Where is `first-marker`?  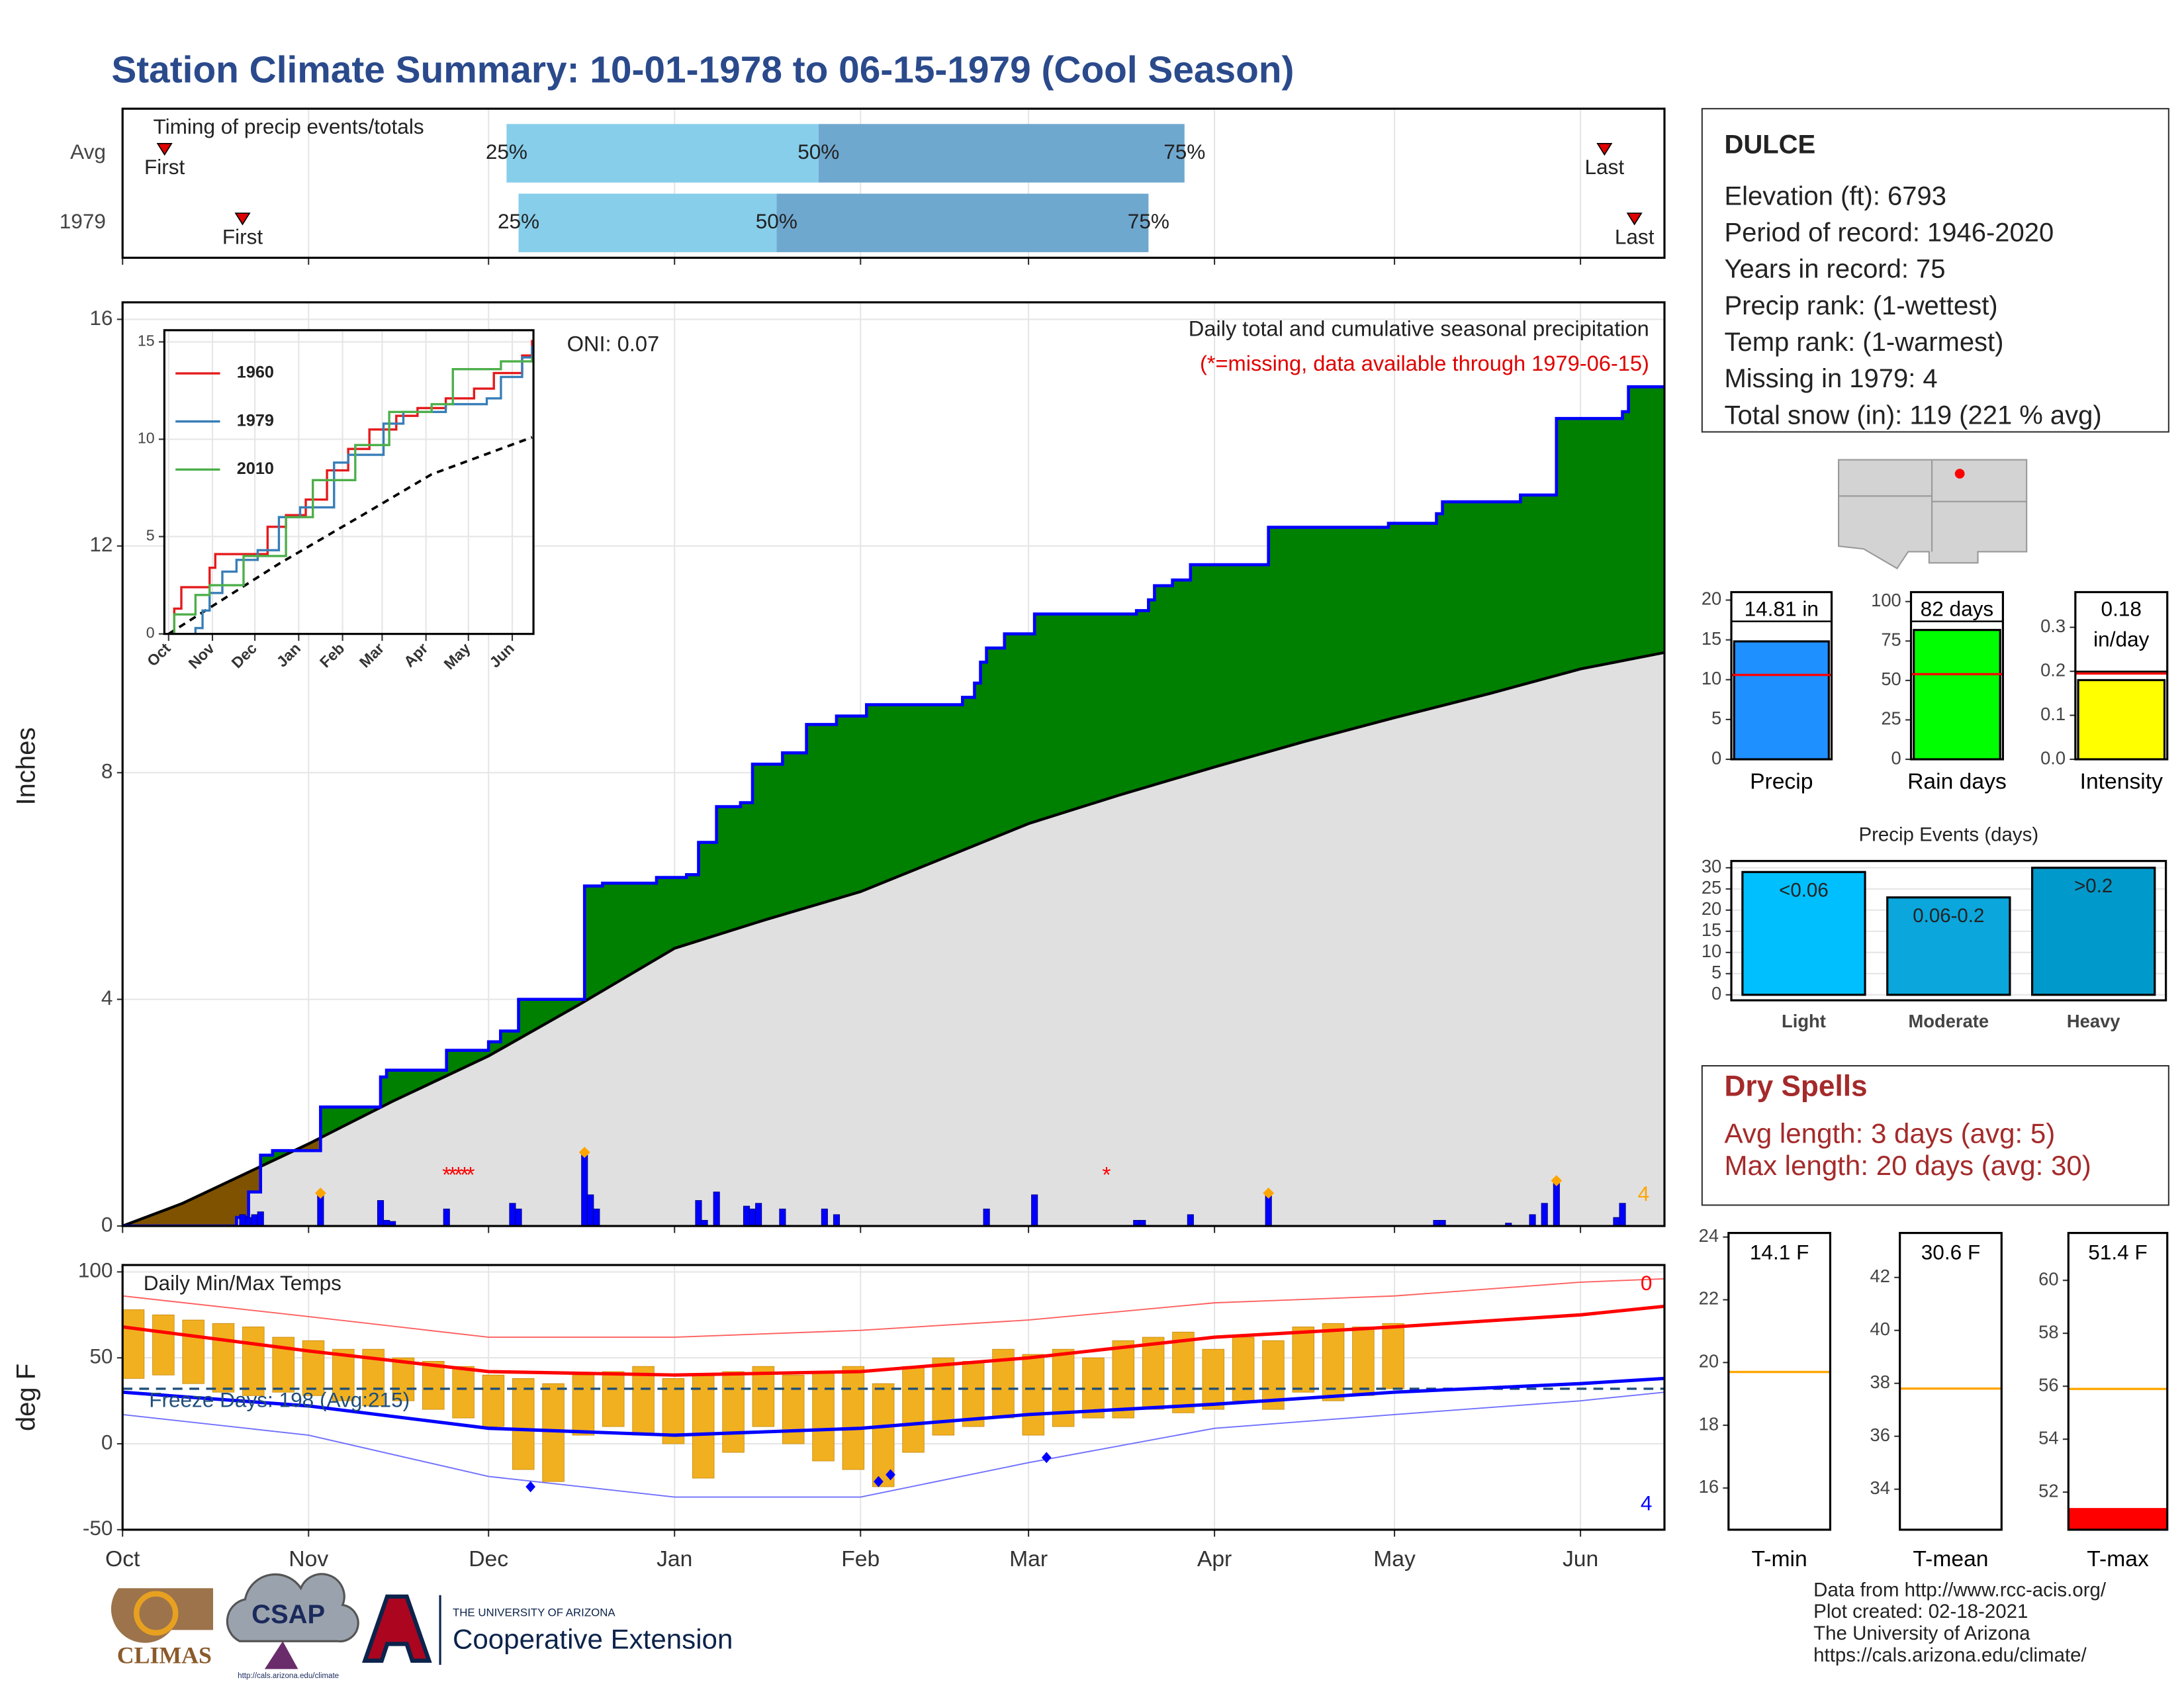
first-marker is located at coordinates (242, 219).